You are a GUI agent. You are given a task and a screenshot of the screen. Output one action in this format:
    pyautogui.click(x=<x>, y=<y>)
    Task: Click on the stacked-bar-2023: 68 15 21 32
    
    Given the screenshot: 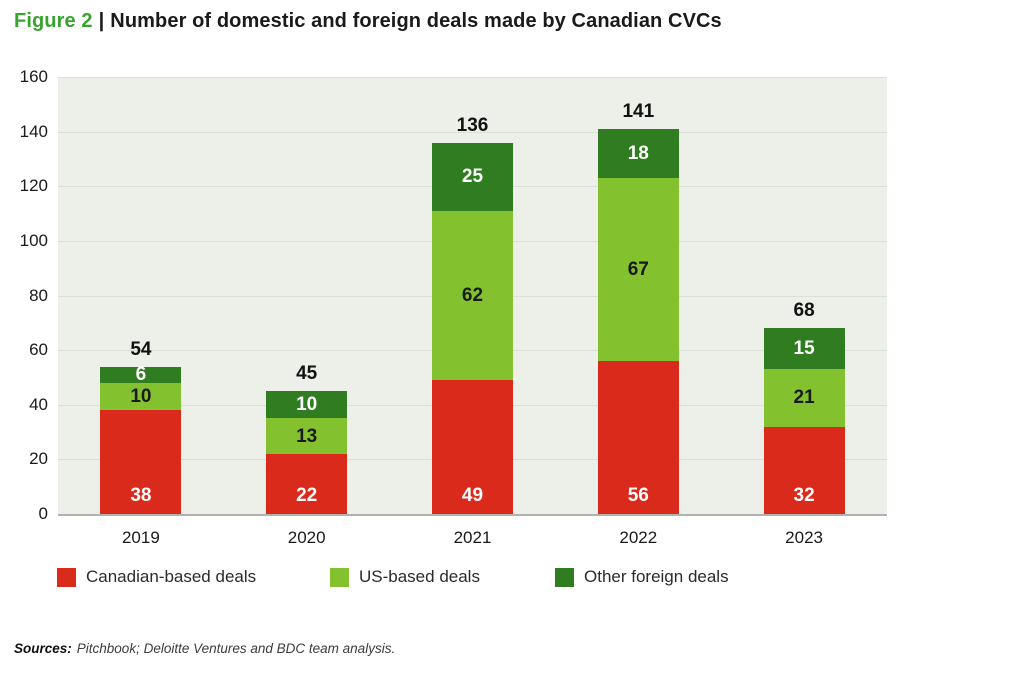 What is the action you would take?
    pyautogui.click(x=804, y=407)
    